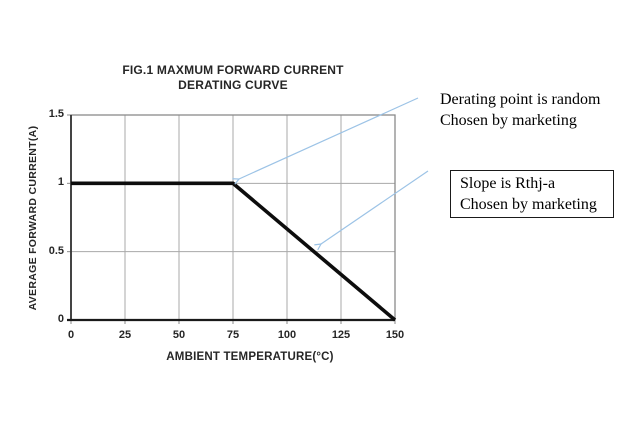 This screenshot has width=630, height=440. I want to click on y-tick-label: 1.5, so click(56, 114).